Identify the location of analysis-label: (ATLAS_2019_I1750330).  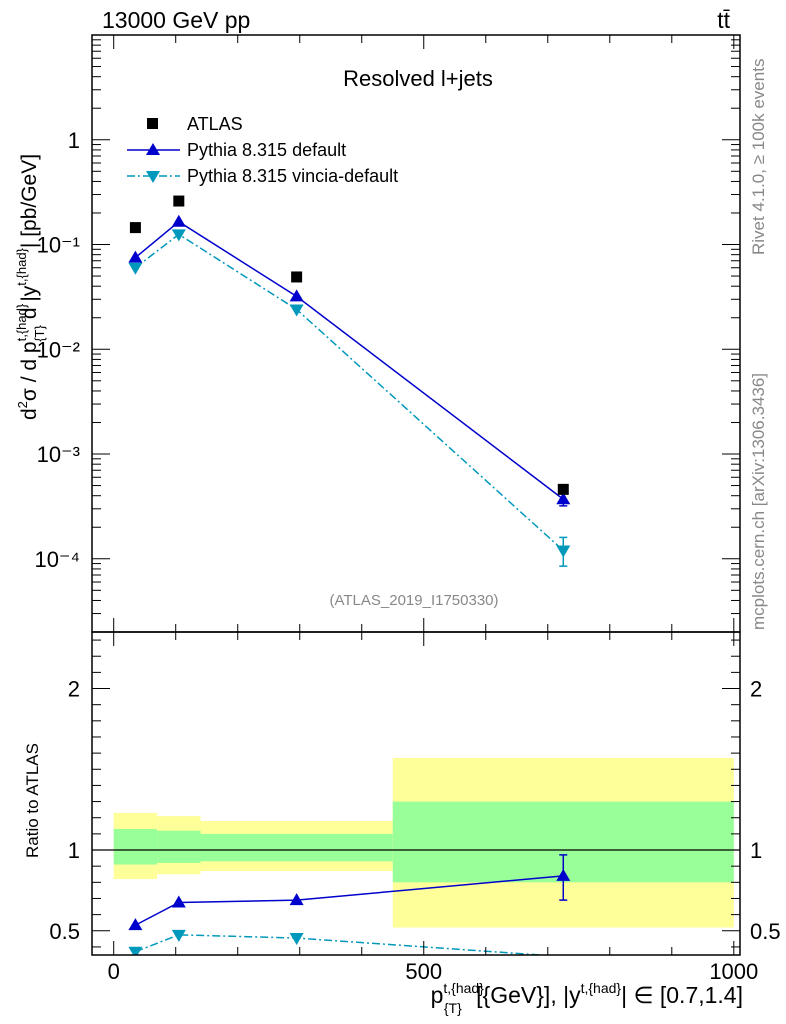
(413, 600).